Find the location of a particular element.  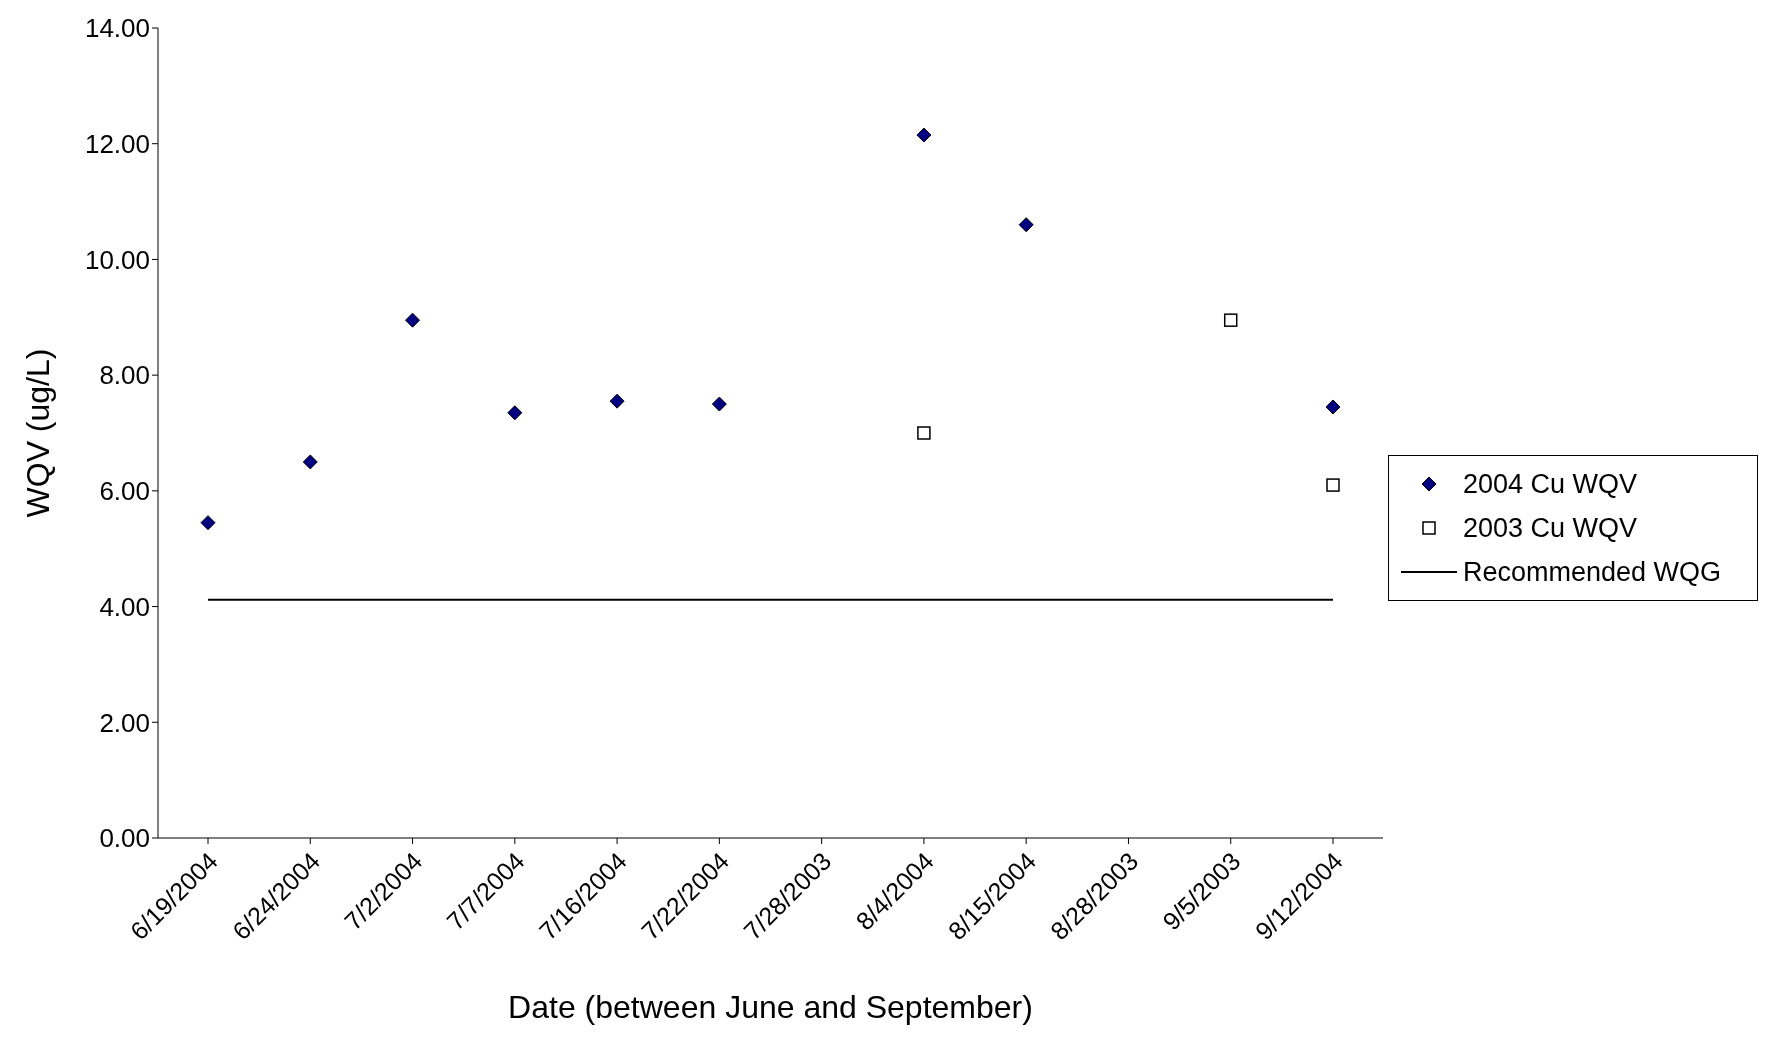

y-tick-label: 10.00 is located at coordinates (117, 259).